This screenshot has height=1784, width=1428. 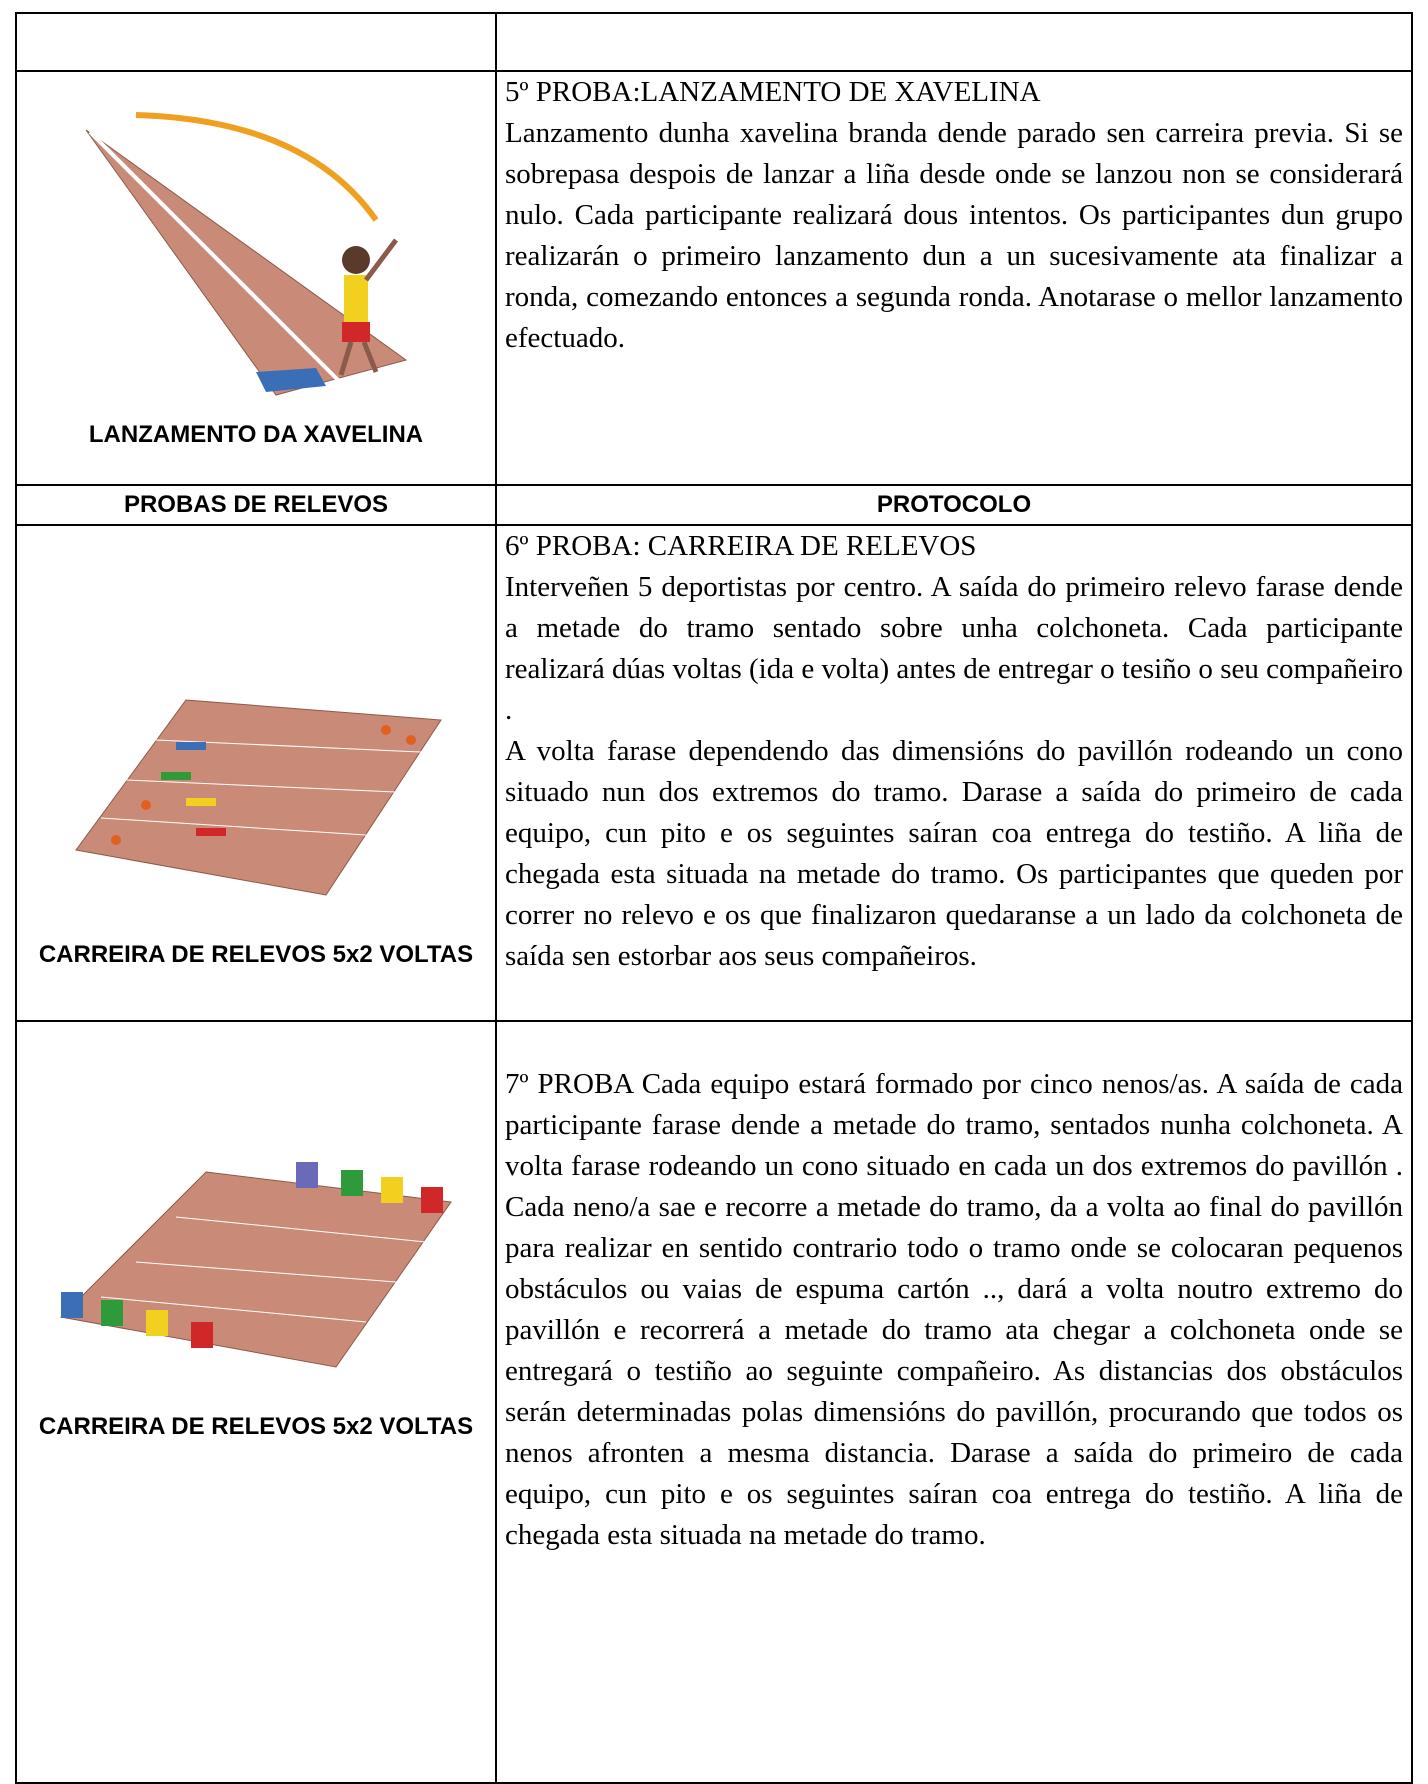 I want to click on header-cell: PROTOCOLO, so click(x=954, y=505).